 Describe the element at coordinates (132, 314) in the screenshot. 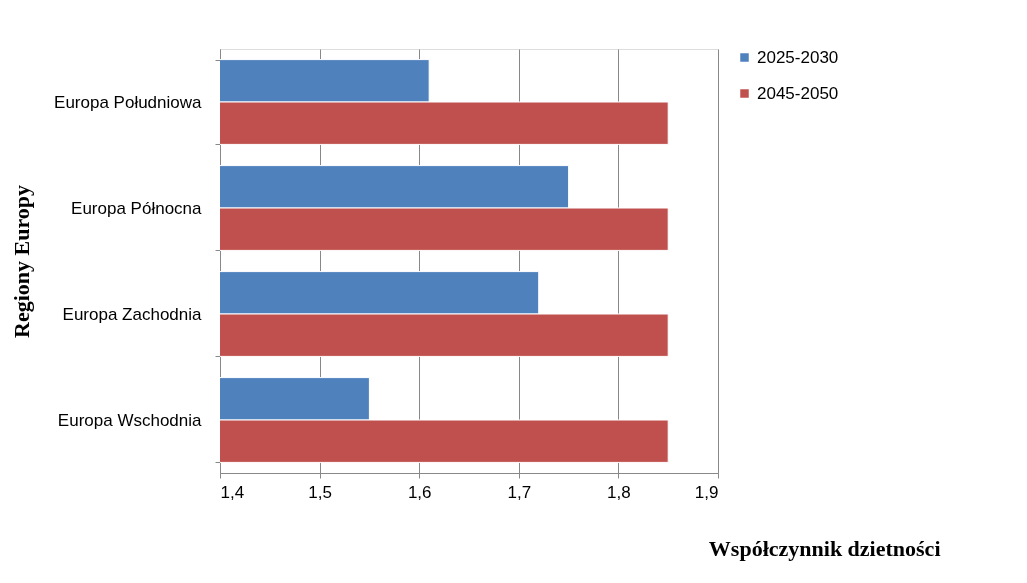

I see `y-tick-label: Europa Zachodnia` at that location.